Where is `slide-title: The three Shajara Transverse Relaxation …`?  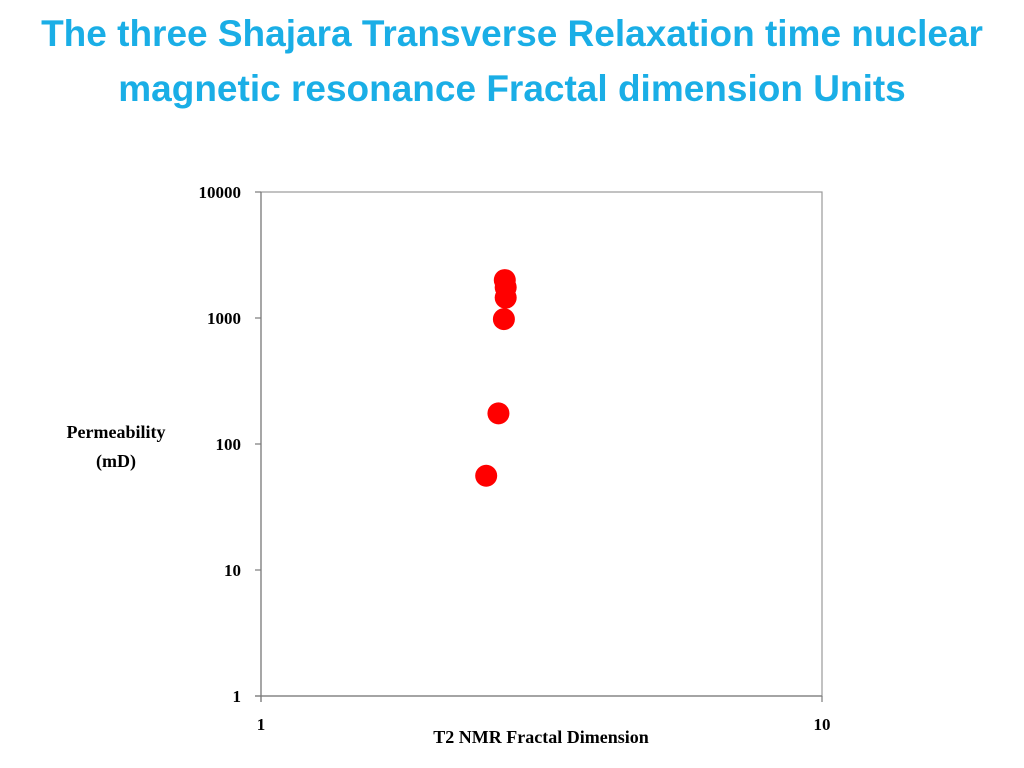 slide-title: The three Shajara Transverse Relaxation … is located at coordinates (512, 61).